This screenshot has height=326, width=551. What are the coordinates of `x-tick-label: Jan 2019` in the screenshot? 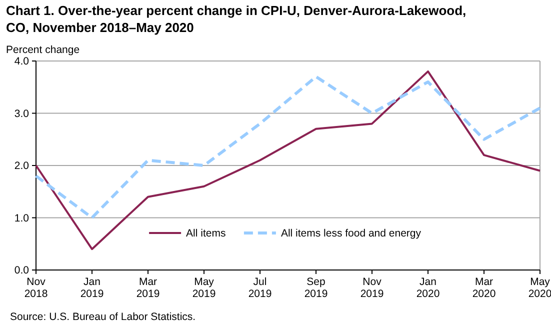 It's located at (92, 288).